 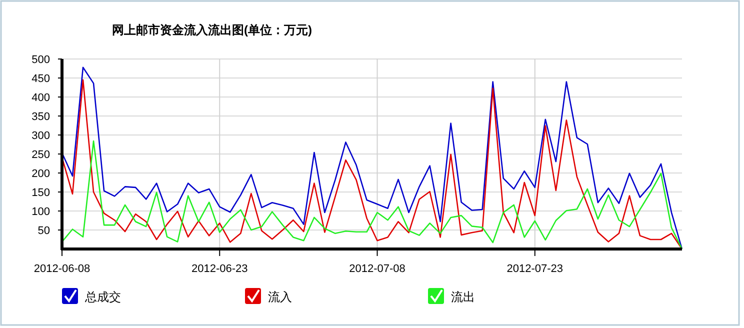 What do you see at coordinates (212, 30) in the screenshot?
I see `chart-title: 网上邮市资金流入流出图(单位：万元)` at bounding box center [212, 30].